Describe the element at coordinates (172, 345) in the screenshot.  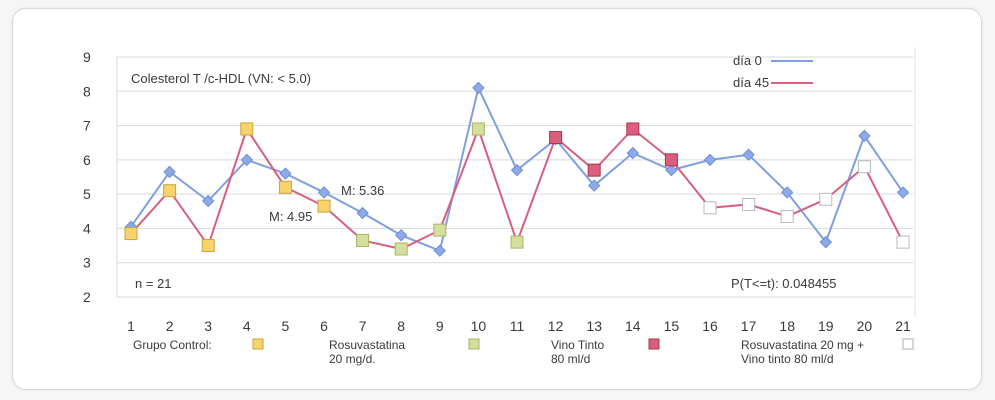
I see `group-label-control: Grupo Control:` at that location.